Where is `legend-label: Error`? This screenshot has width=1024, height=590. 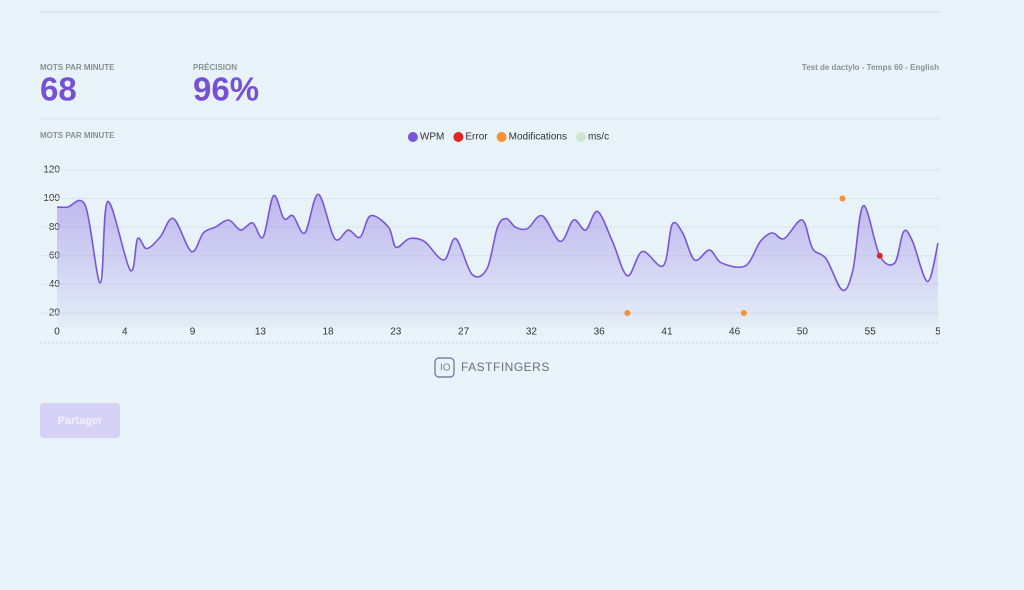 legend-label: Error is located at coordinates (476, 137).